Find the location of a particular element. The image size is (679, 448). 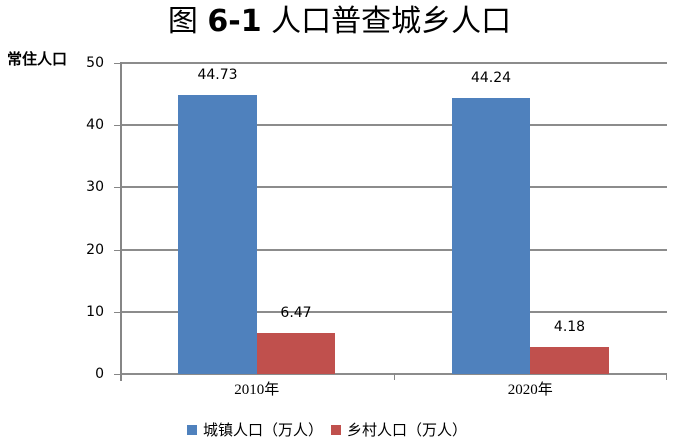

legend-label-rural: 乡村人口（万人） is located at coordinates (407, 430).